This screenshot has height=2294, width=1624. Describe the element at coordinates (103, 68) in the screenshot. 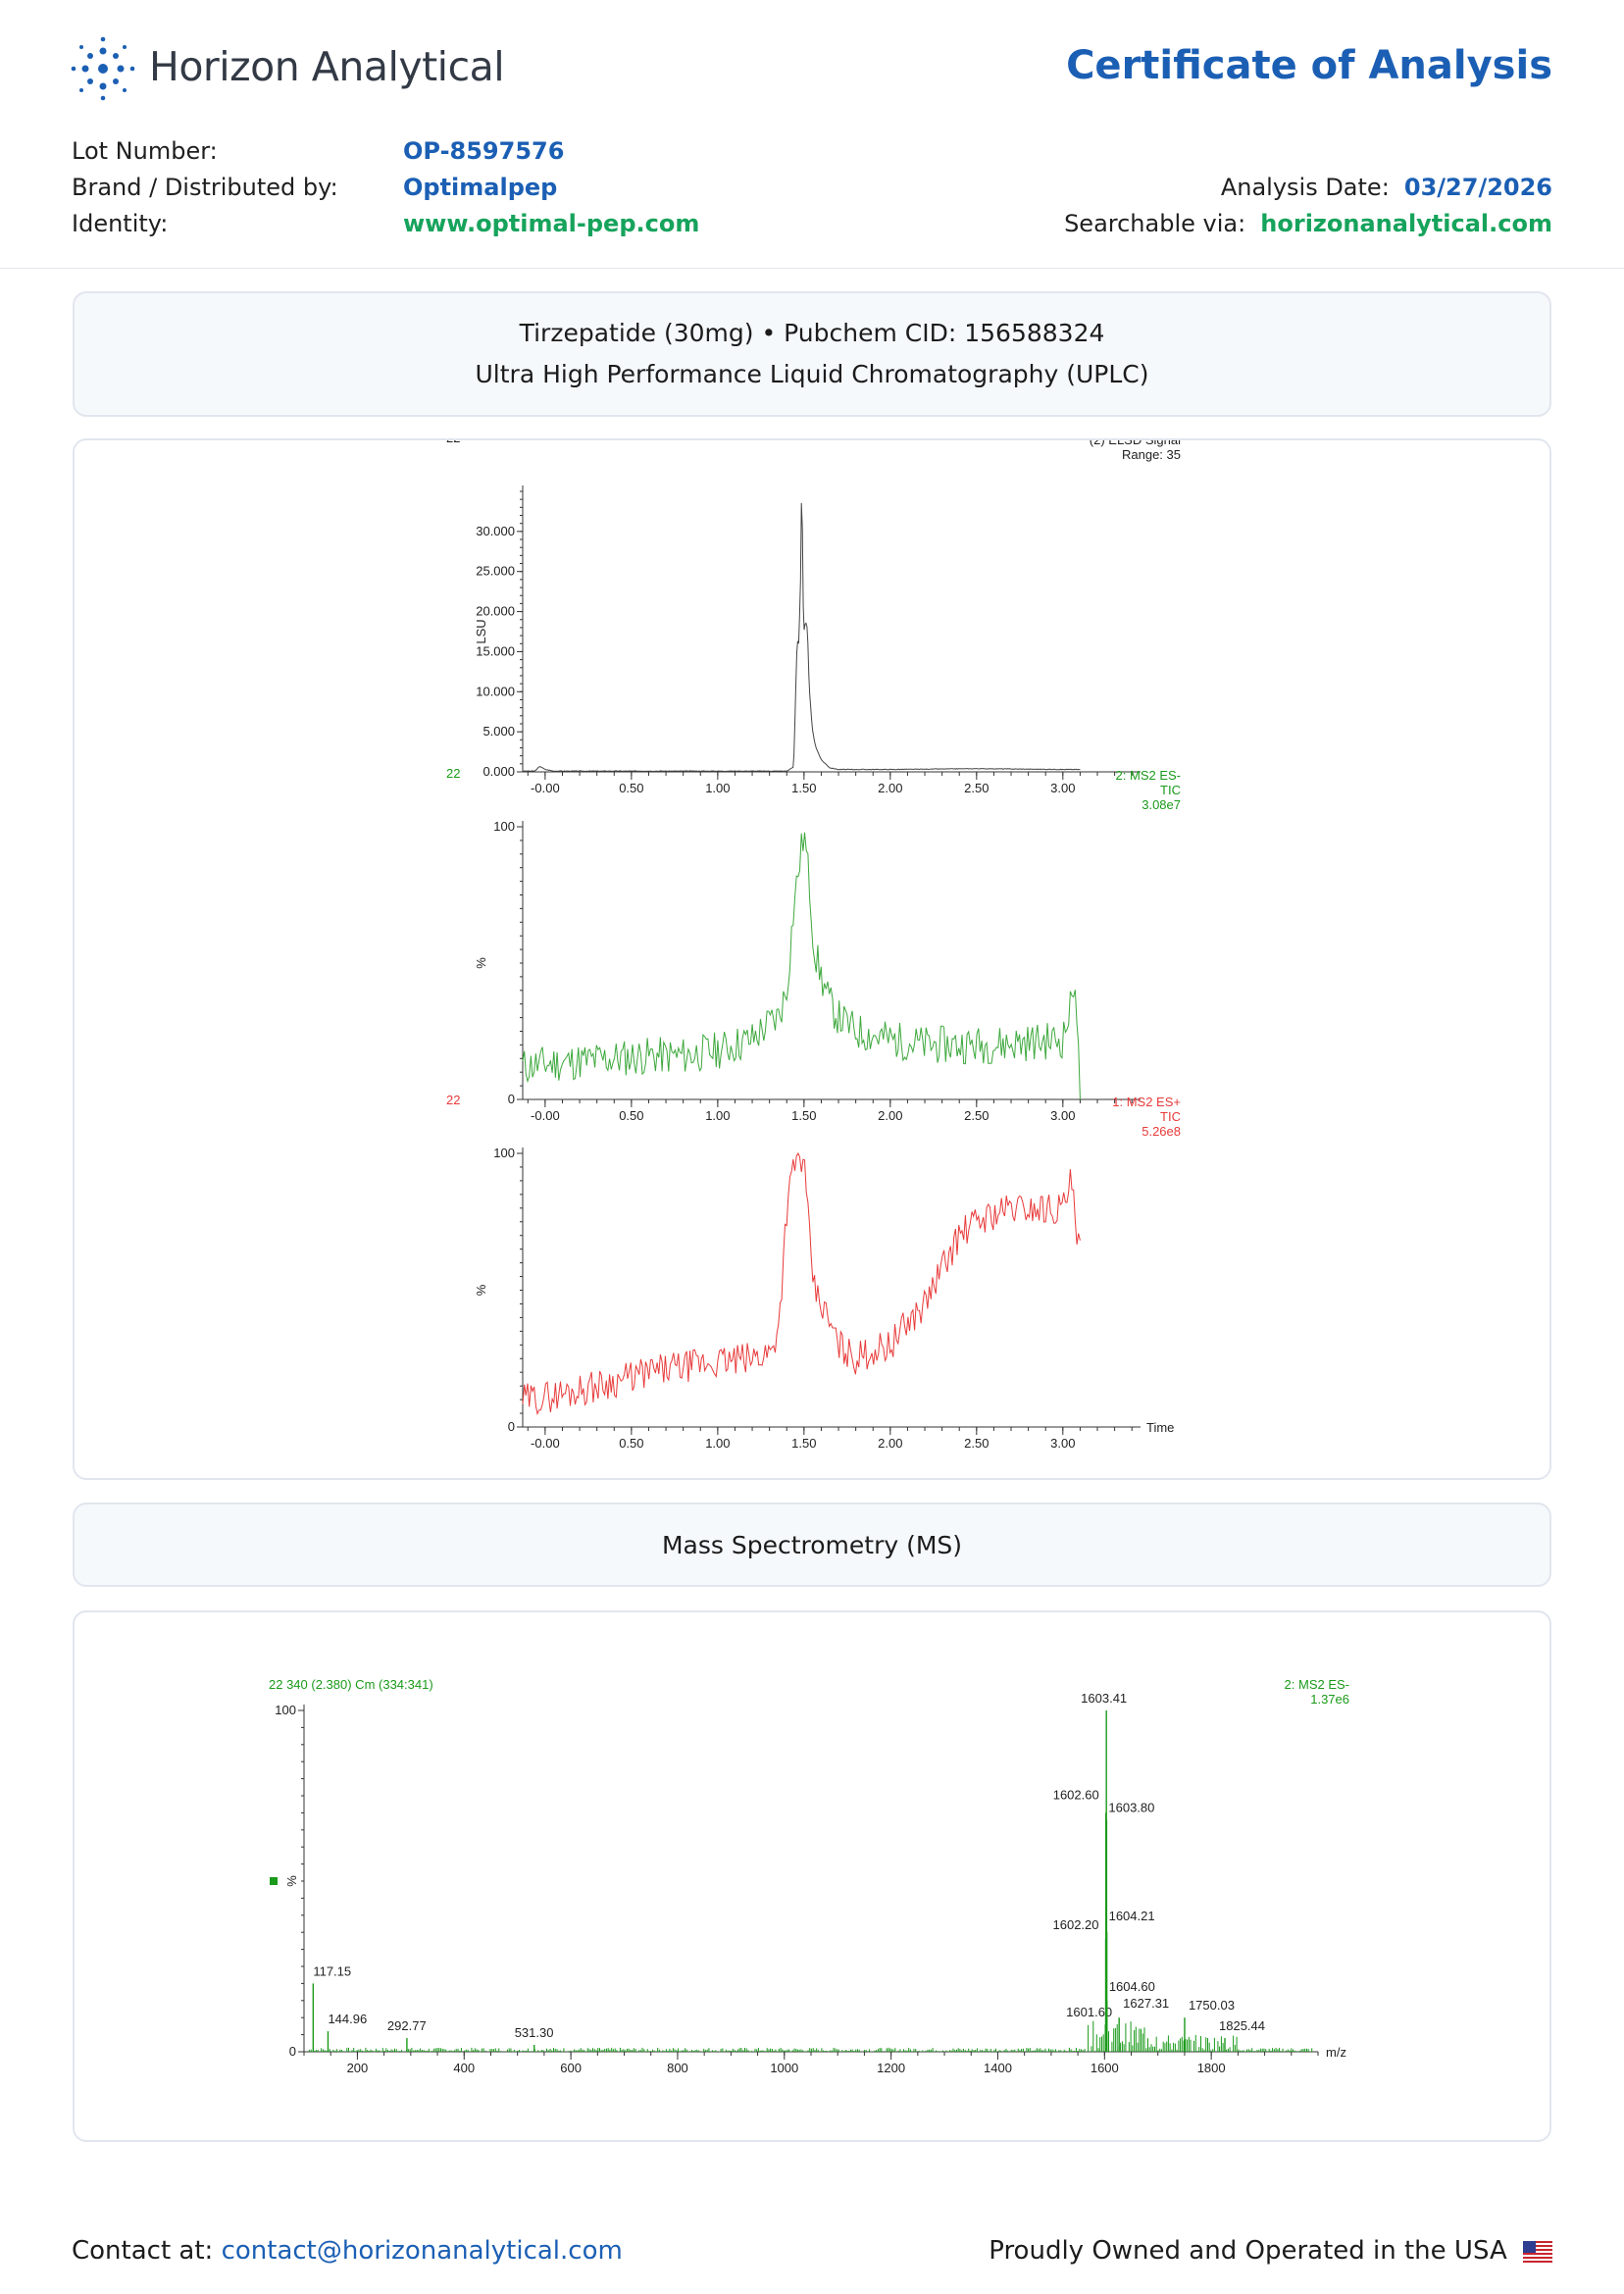

I see `horizon-logo-icon` at that location.